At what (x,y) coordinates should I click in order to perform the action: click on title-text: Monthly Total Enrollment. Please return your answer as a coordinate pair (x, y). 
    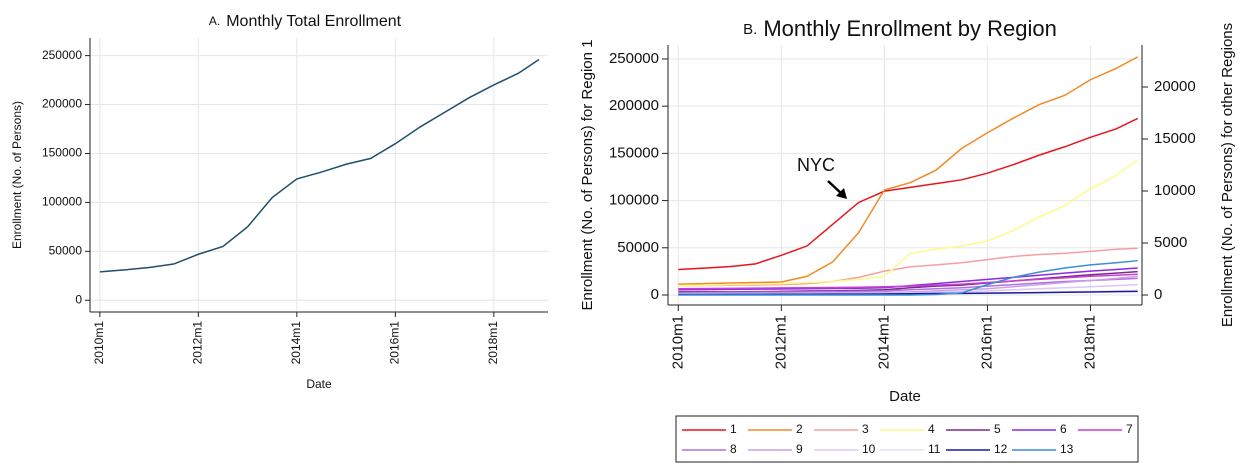
    Looking at the image, I should click on (313, 21).